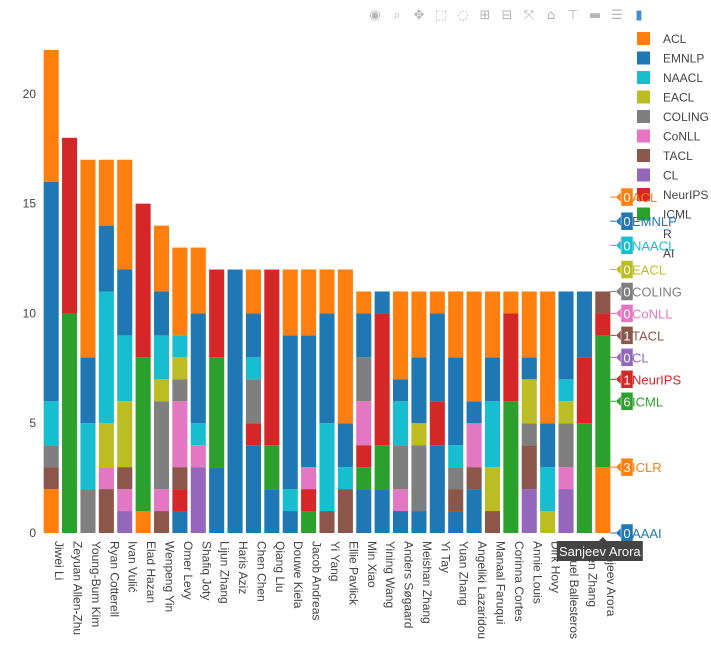  What do you see at coordinates (419, 15) in the screenshot?
I see `pan-icon: ✥` at bounding box center [419, 15].